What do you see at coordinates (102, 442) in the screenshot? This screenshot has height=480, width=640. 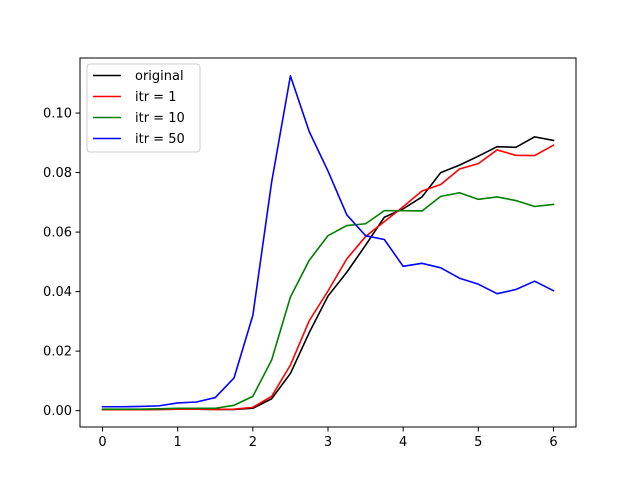 I see `x-tick-label: 0` at bounding box center [102, 442].